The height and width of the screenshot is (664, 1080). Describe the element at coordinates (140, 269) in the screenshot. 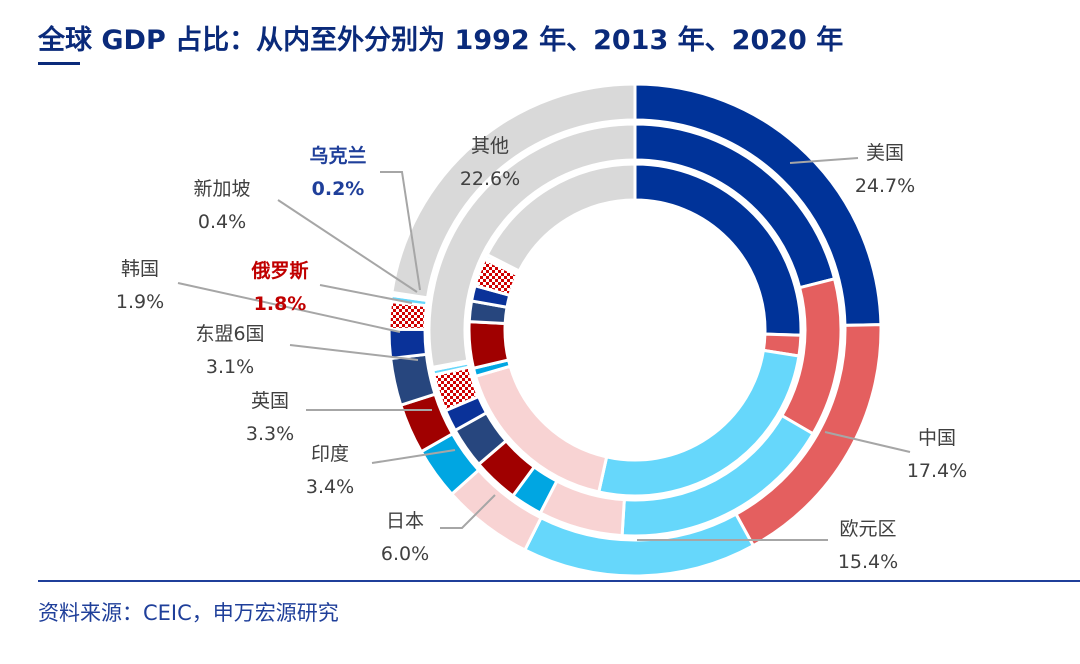

I see `data-label-name: 韩国` at that location.